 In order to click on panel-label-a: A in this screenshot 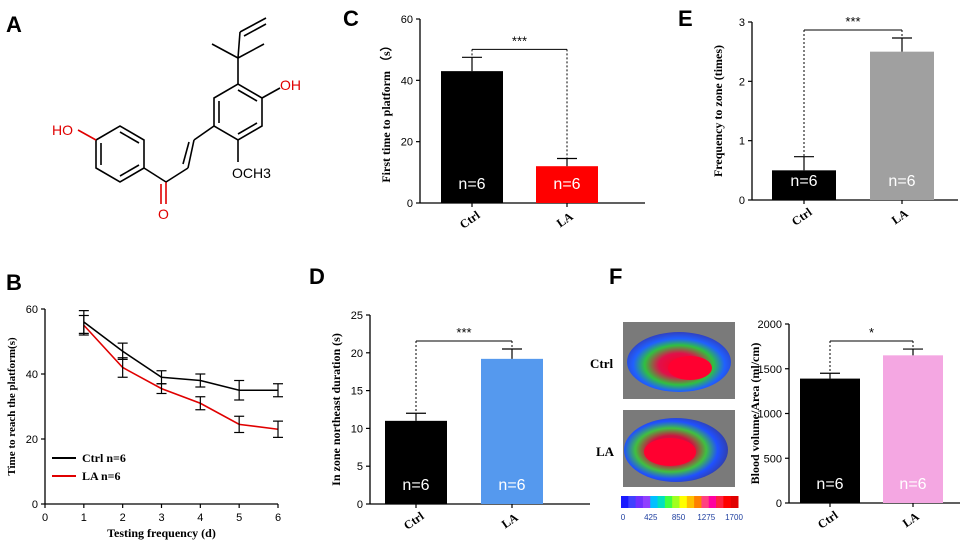, I will do `click(14, 24)`.